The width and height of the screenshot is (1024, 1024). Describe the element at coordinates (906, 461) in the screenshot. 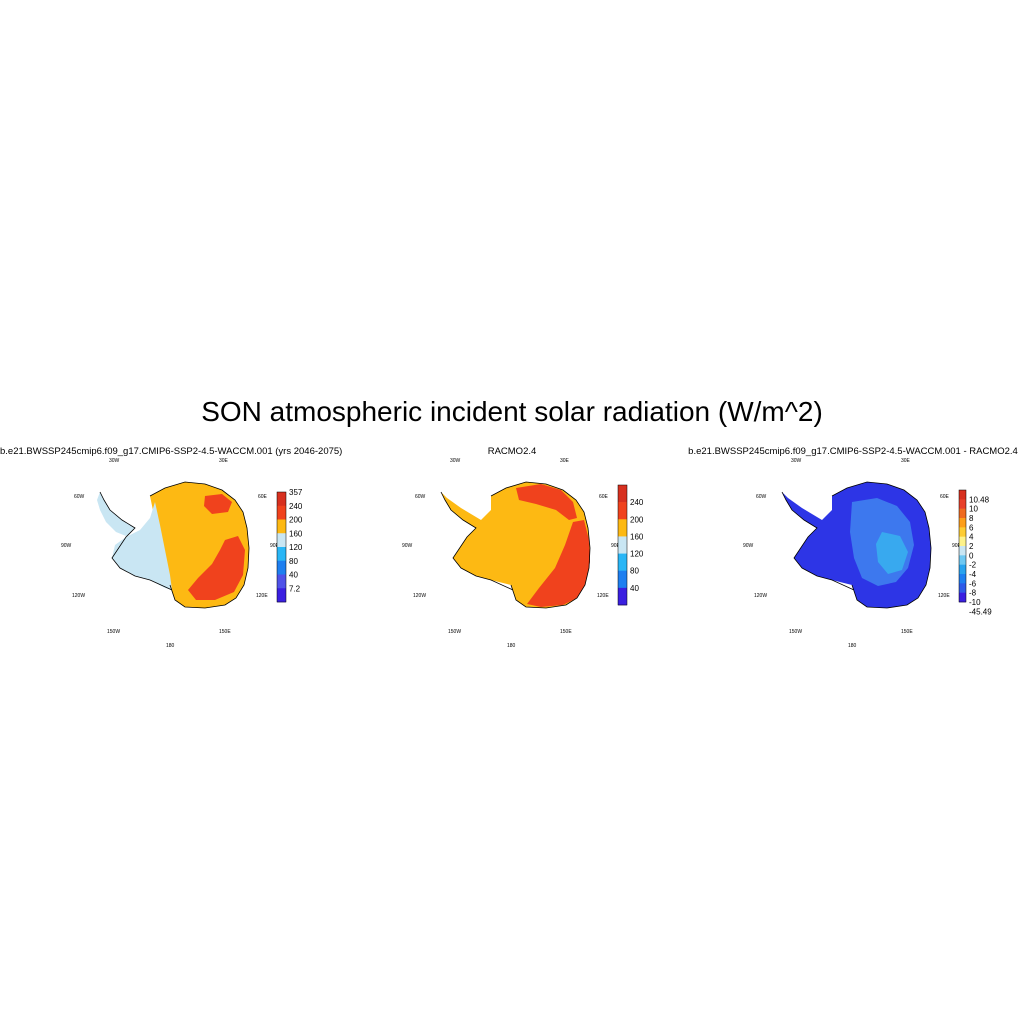

I see `lon-label: 30E` at that location.